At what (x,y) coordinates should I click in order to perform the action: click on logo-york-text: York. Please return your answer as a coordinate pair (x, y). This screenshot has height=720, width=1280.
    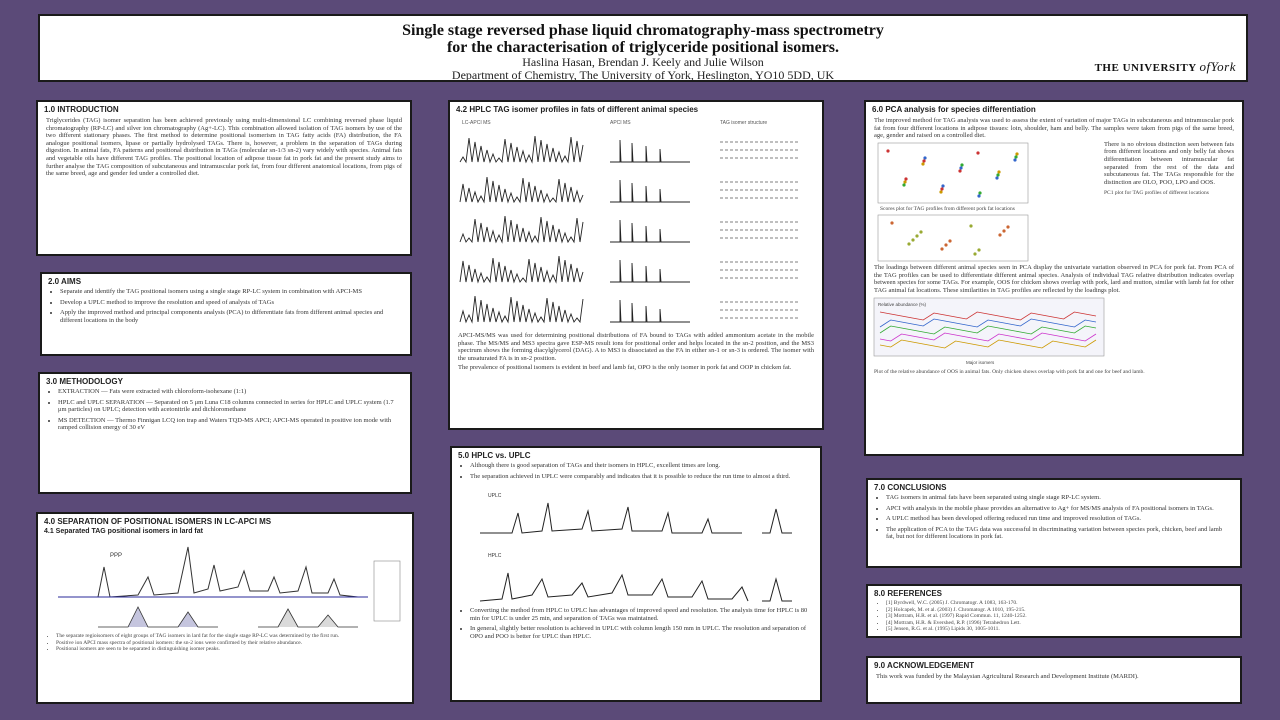
    Looking at the image, I should click on (1223, 66).